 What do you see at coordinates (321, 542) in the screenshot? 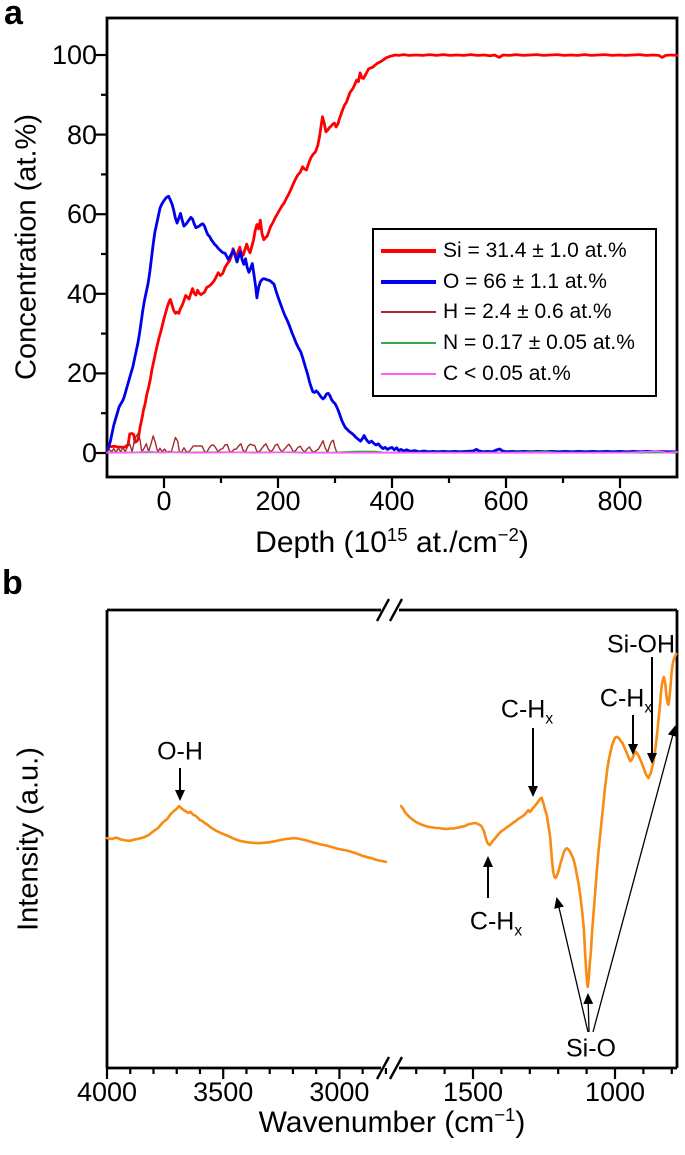
I see `depth-label-pre: Depth (10` at bounding box center [321, 542].